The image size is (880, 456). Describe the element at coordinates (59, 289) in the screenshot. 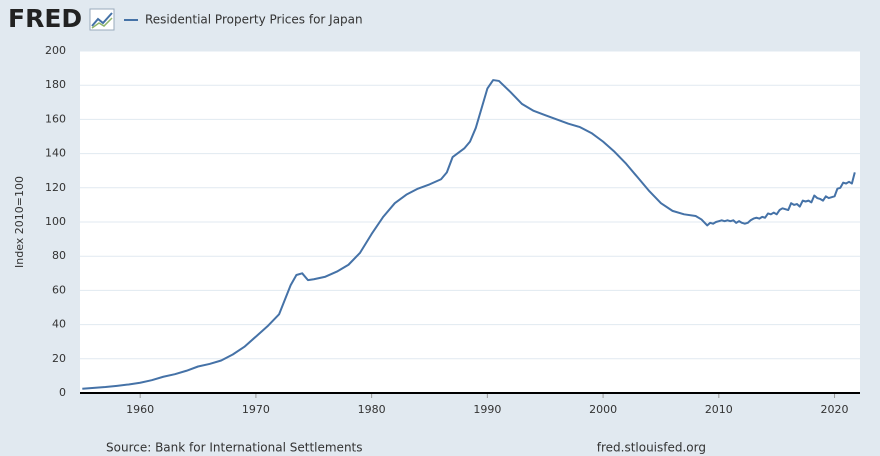

I see `y-tick-label: 60` at that location.